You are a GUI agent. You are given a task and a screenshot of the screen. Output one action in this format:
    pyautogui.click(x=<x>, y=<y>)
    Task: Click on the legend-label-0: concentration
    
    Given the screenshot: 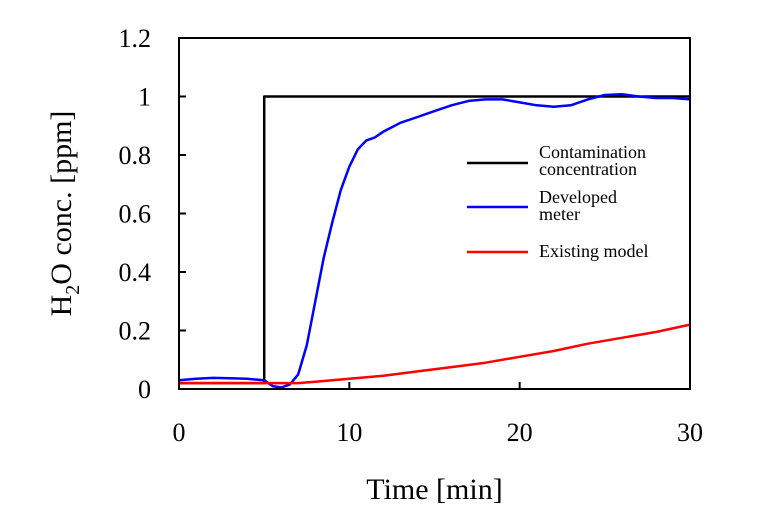 What is the action you would take?
    pyautogui.click(x=588, y=169)
    